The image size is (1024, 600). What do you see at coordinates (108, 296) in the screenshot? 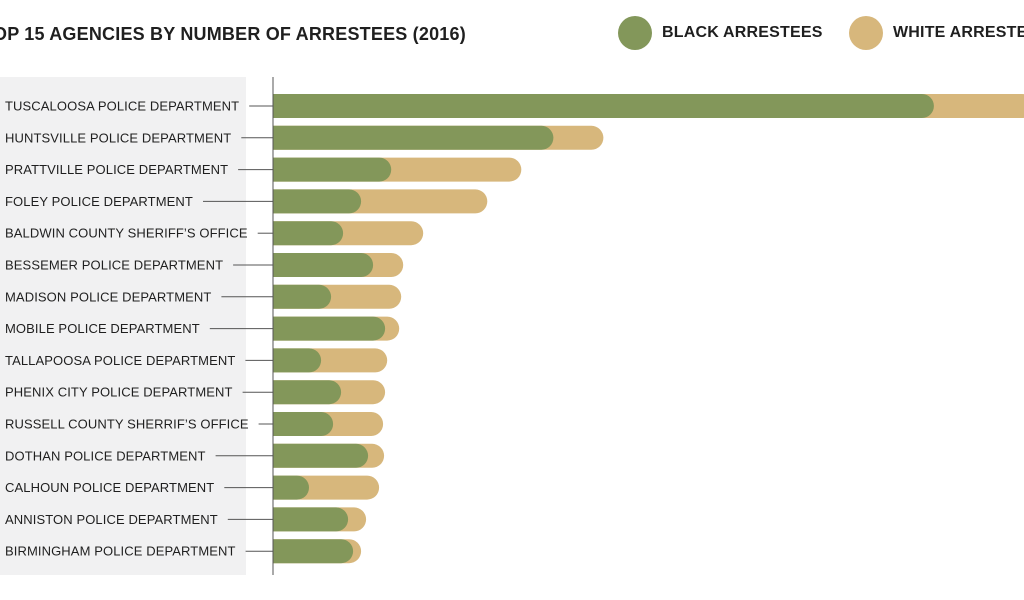
I see `agency-label: MADISON POLICE DEPARTMENT` at bounding box center [108, 296].